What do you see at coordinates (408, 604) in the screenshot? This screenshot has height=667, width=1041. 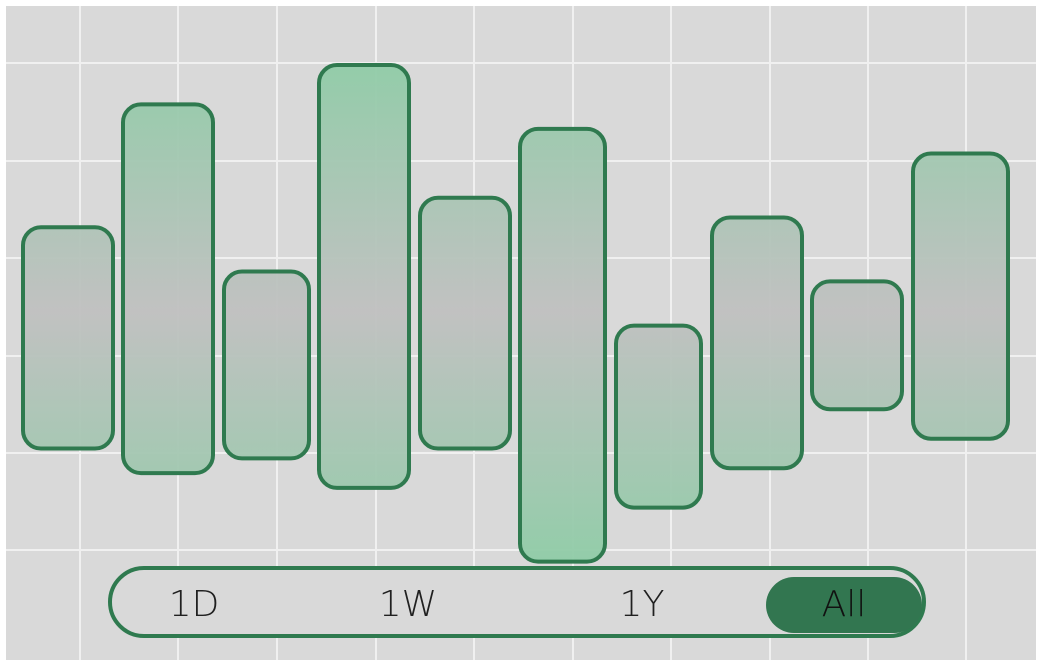 I see `range-button-1w: 1W` at bounding box center [408, 604].